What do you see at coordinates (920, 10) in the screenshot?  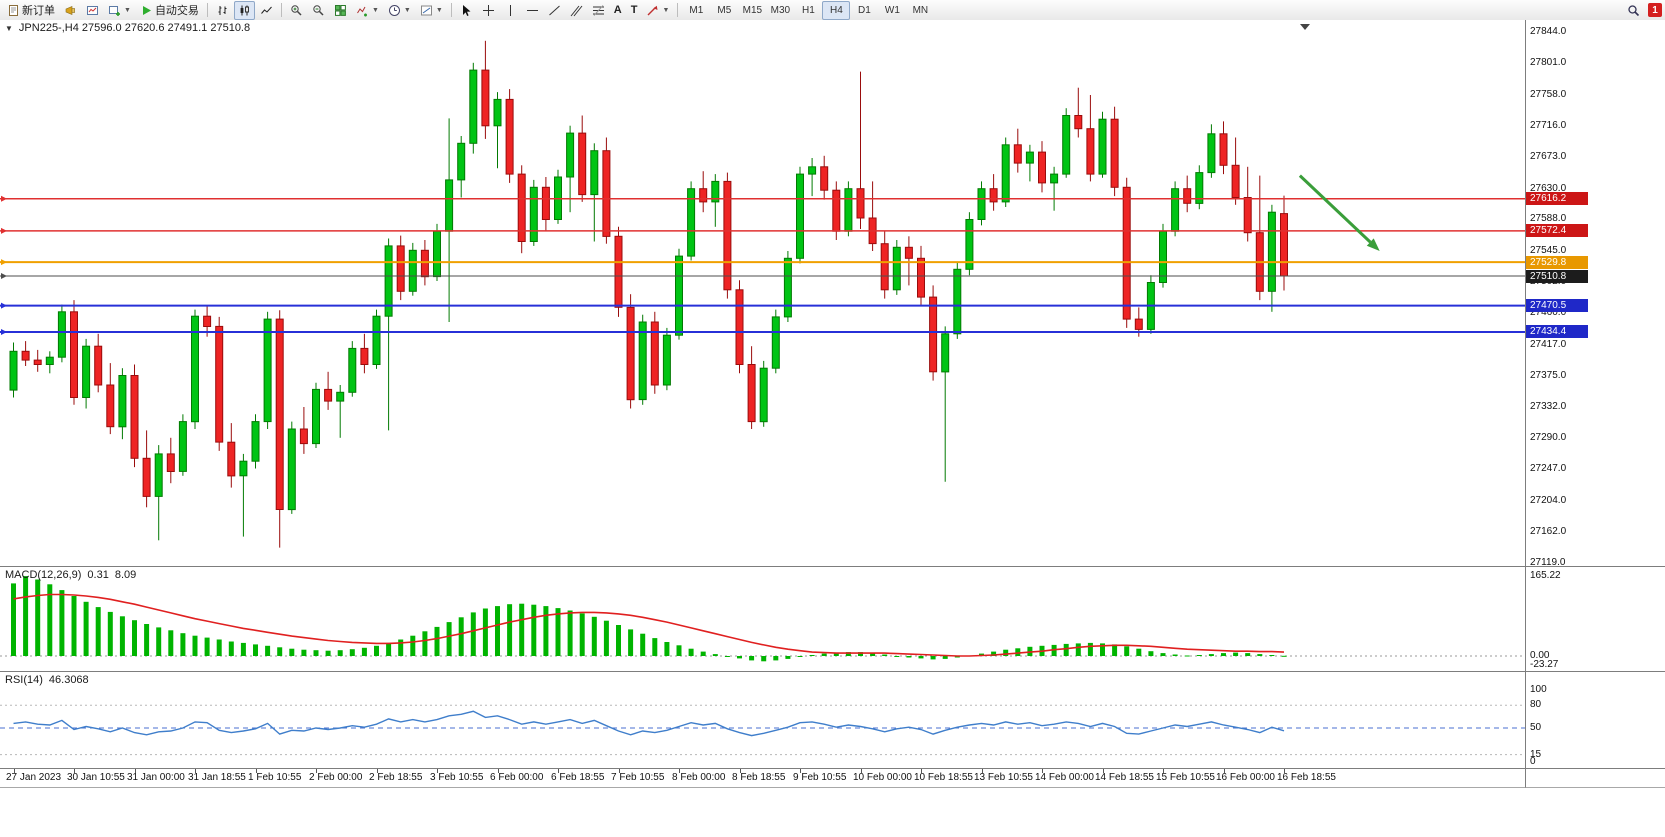 I see `timeframe-mn: MN` at bounding box center [920, 10].